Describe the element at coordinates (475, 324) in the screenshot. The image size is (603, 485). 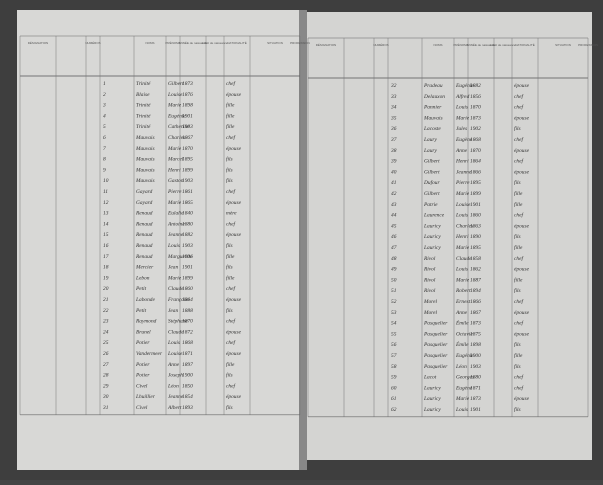
I see `birth-year: 1873` at that location.